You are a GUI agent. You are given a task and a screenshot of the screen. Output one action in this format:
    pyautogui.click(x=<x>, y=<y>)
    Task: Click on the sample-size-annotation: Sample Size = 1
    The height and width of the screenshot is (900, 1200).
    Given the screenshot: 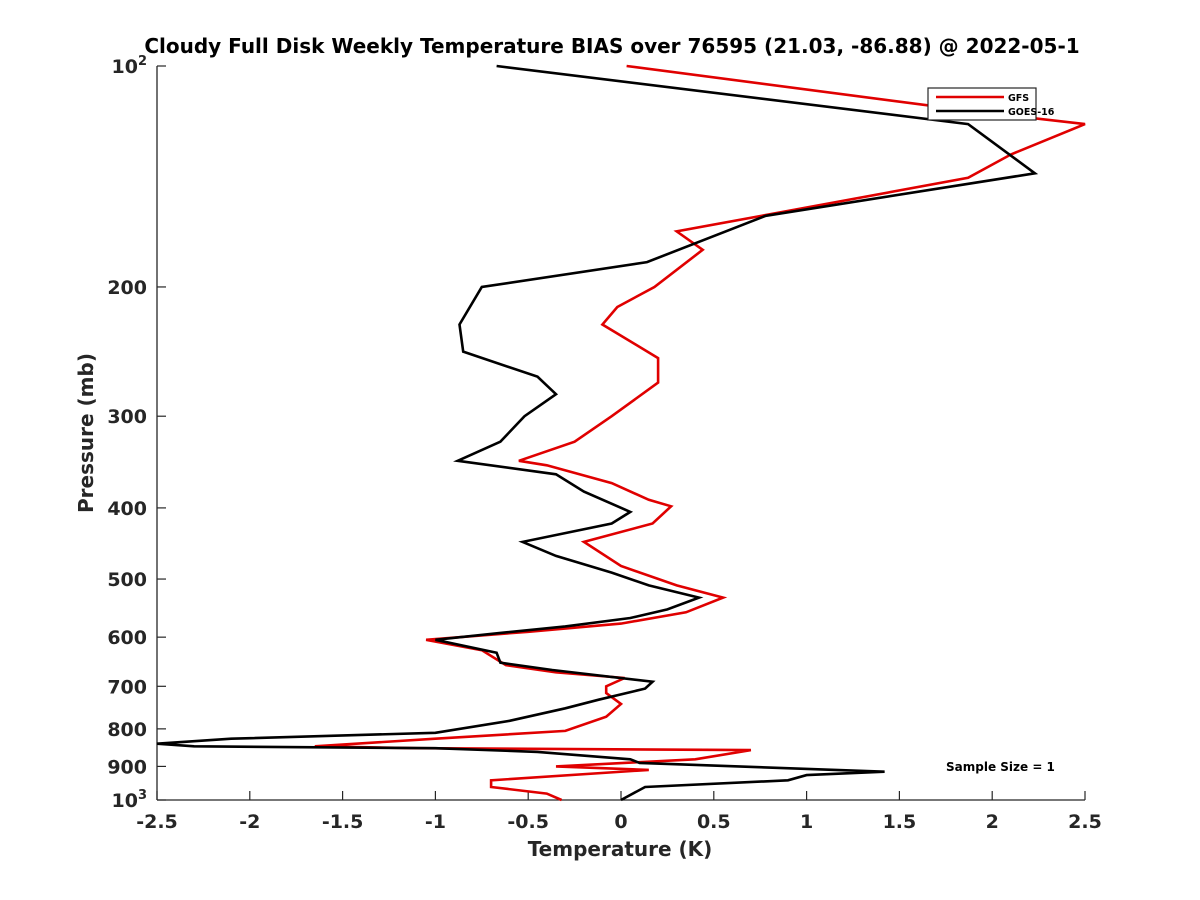 What is the action you would take?
    pyautogui.click(x=1000, y=767)
    